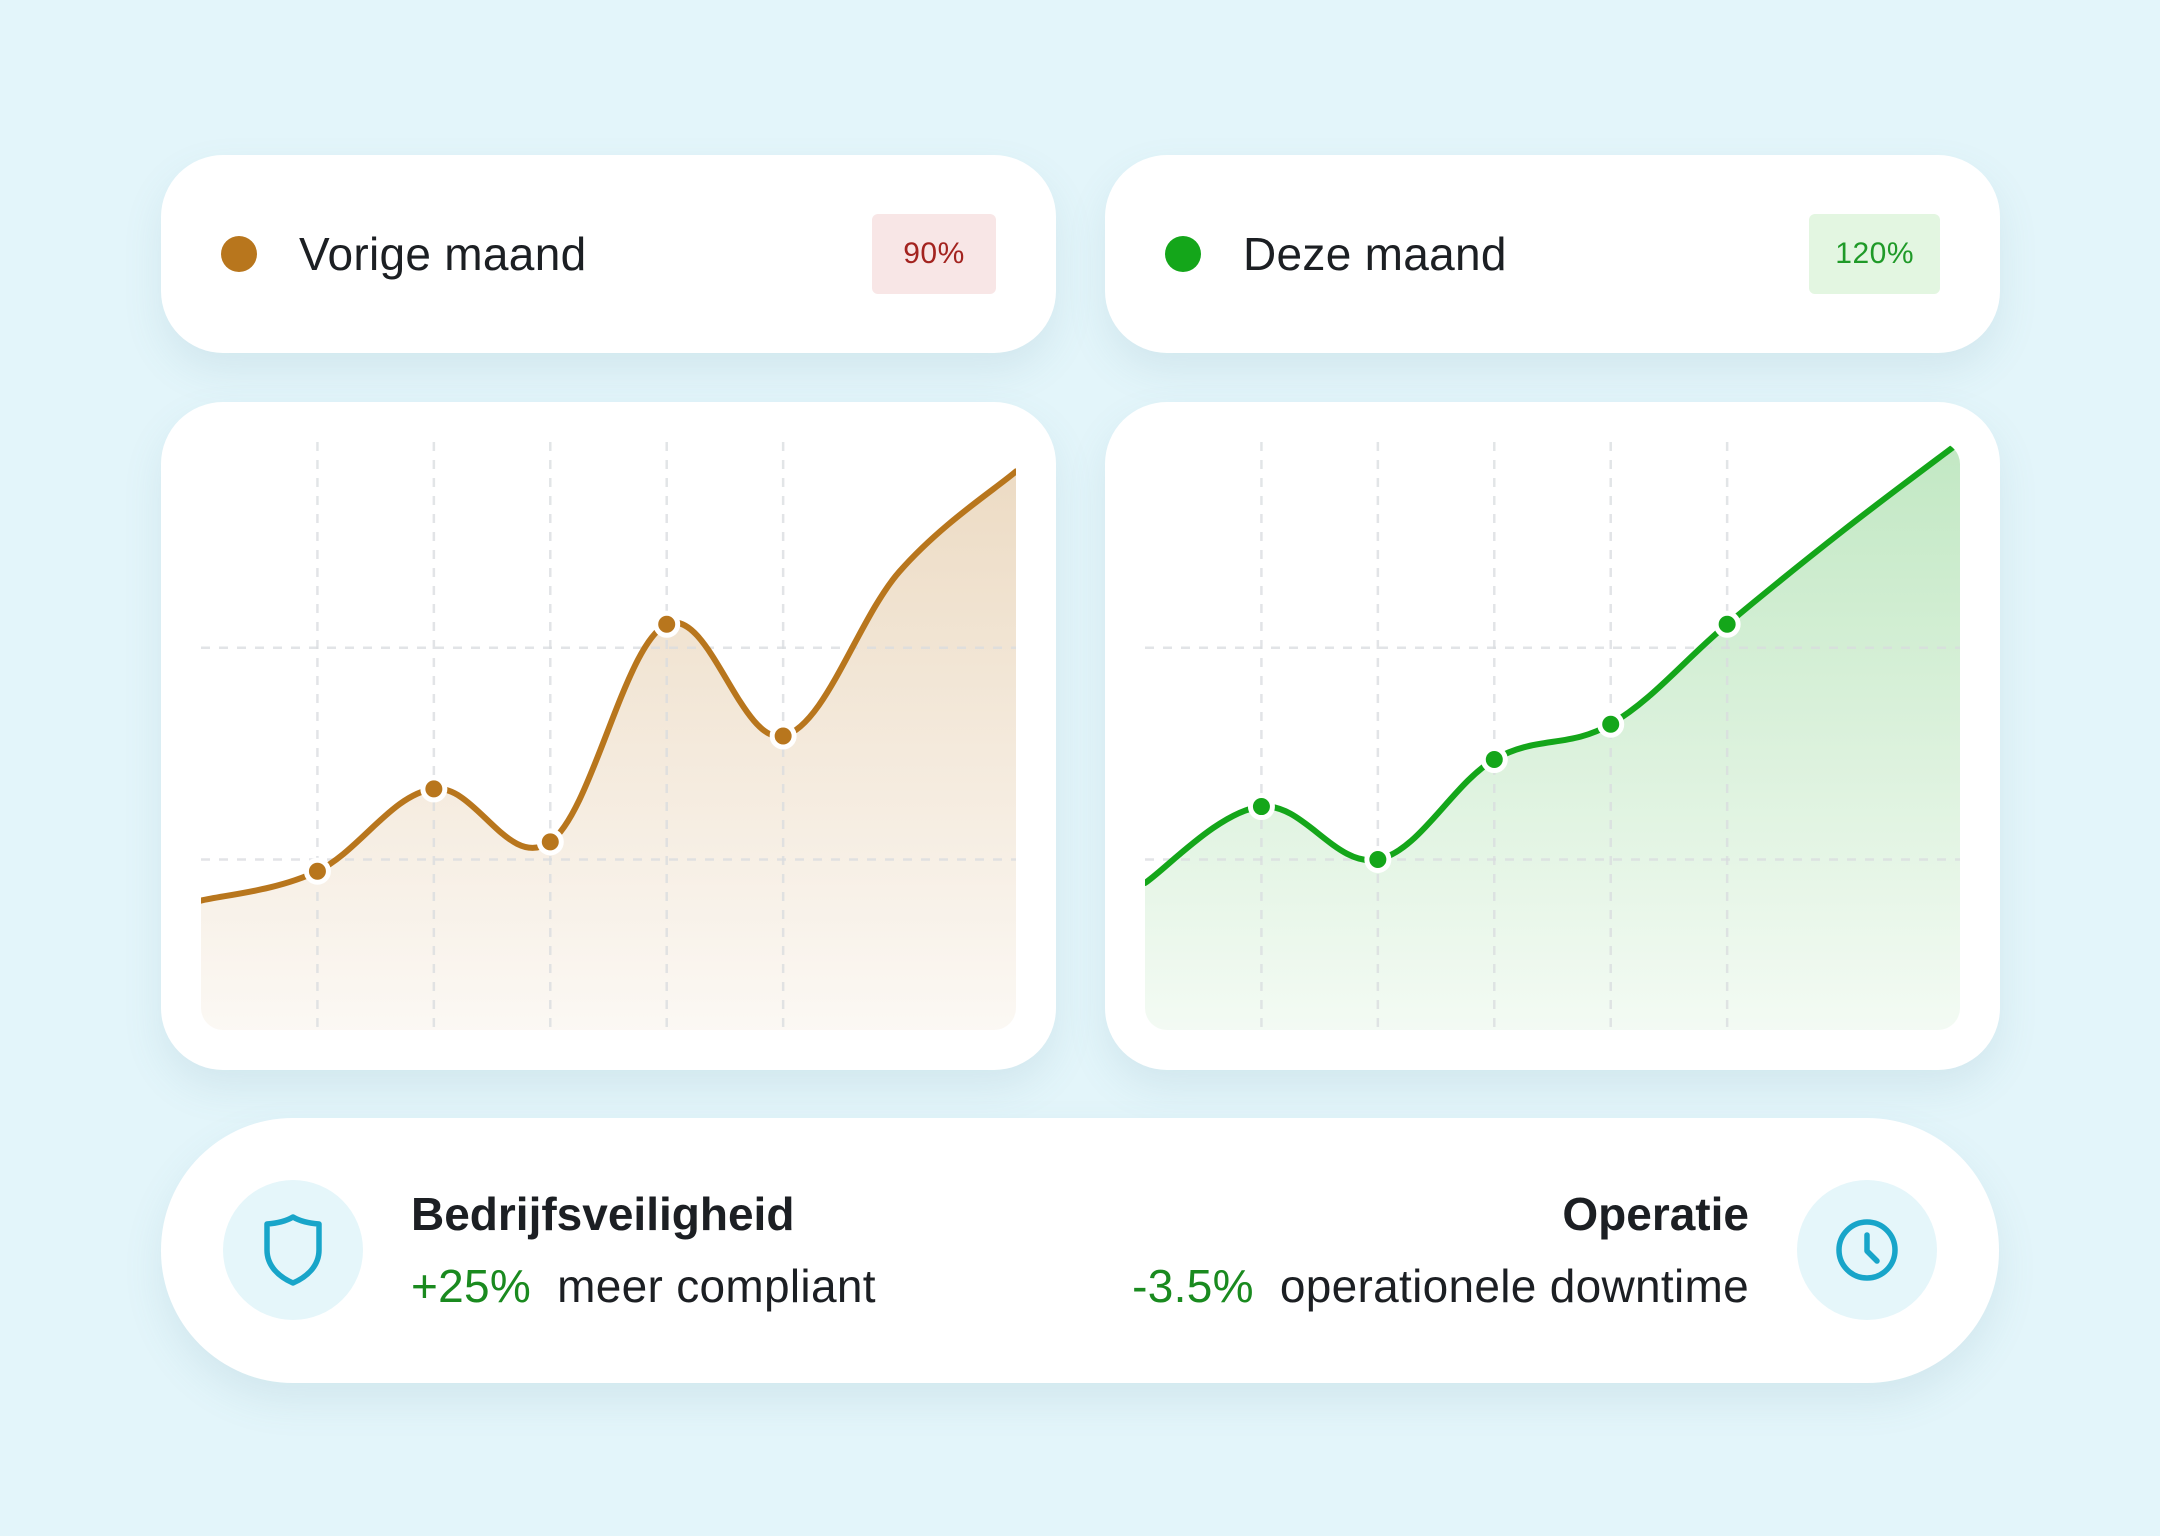 The height and width of the screenshot is (1536, 2160). I want to click on legend-label-previous-month: Vorige maand, so click(443, 254).